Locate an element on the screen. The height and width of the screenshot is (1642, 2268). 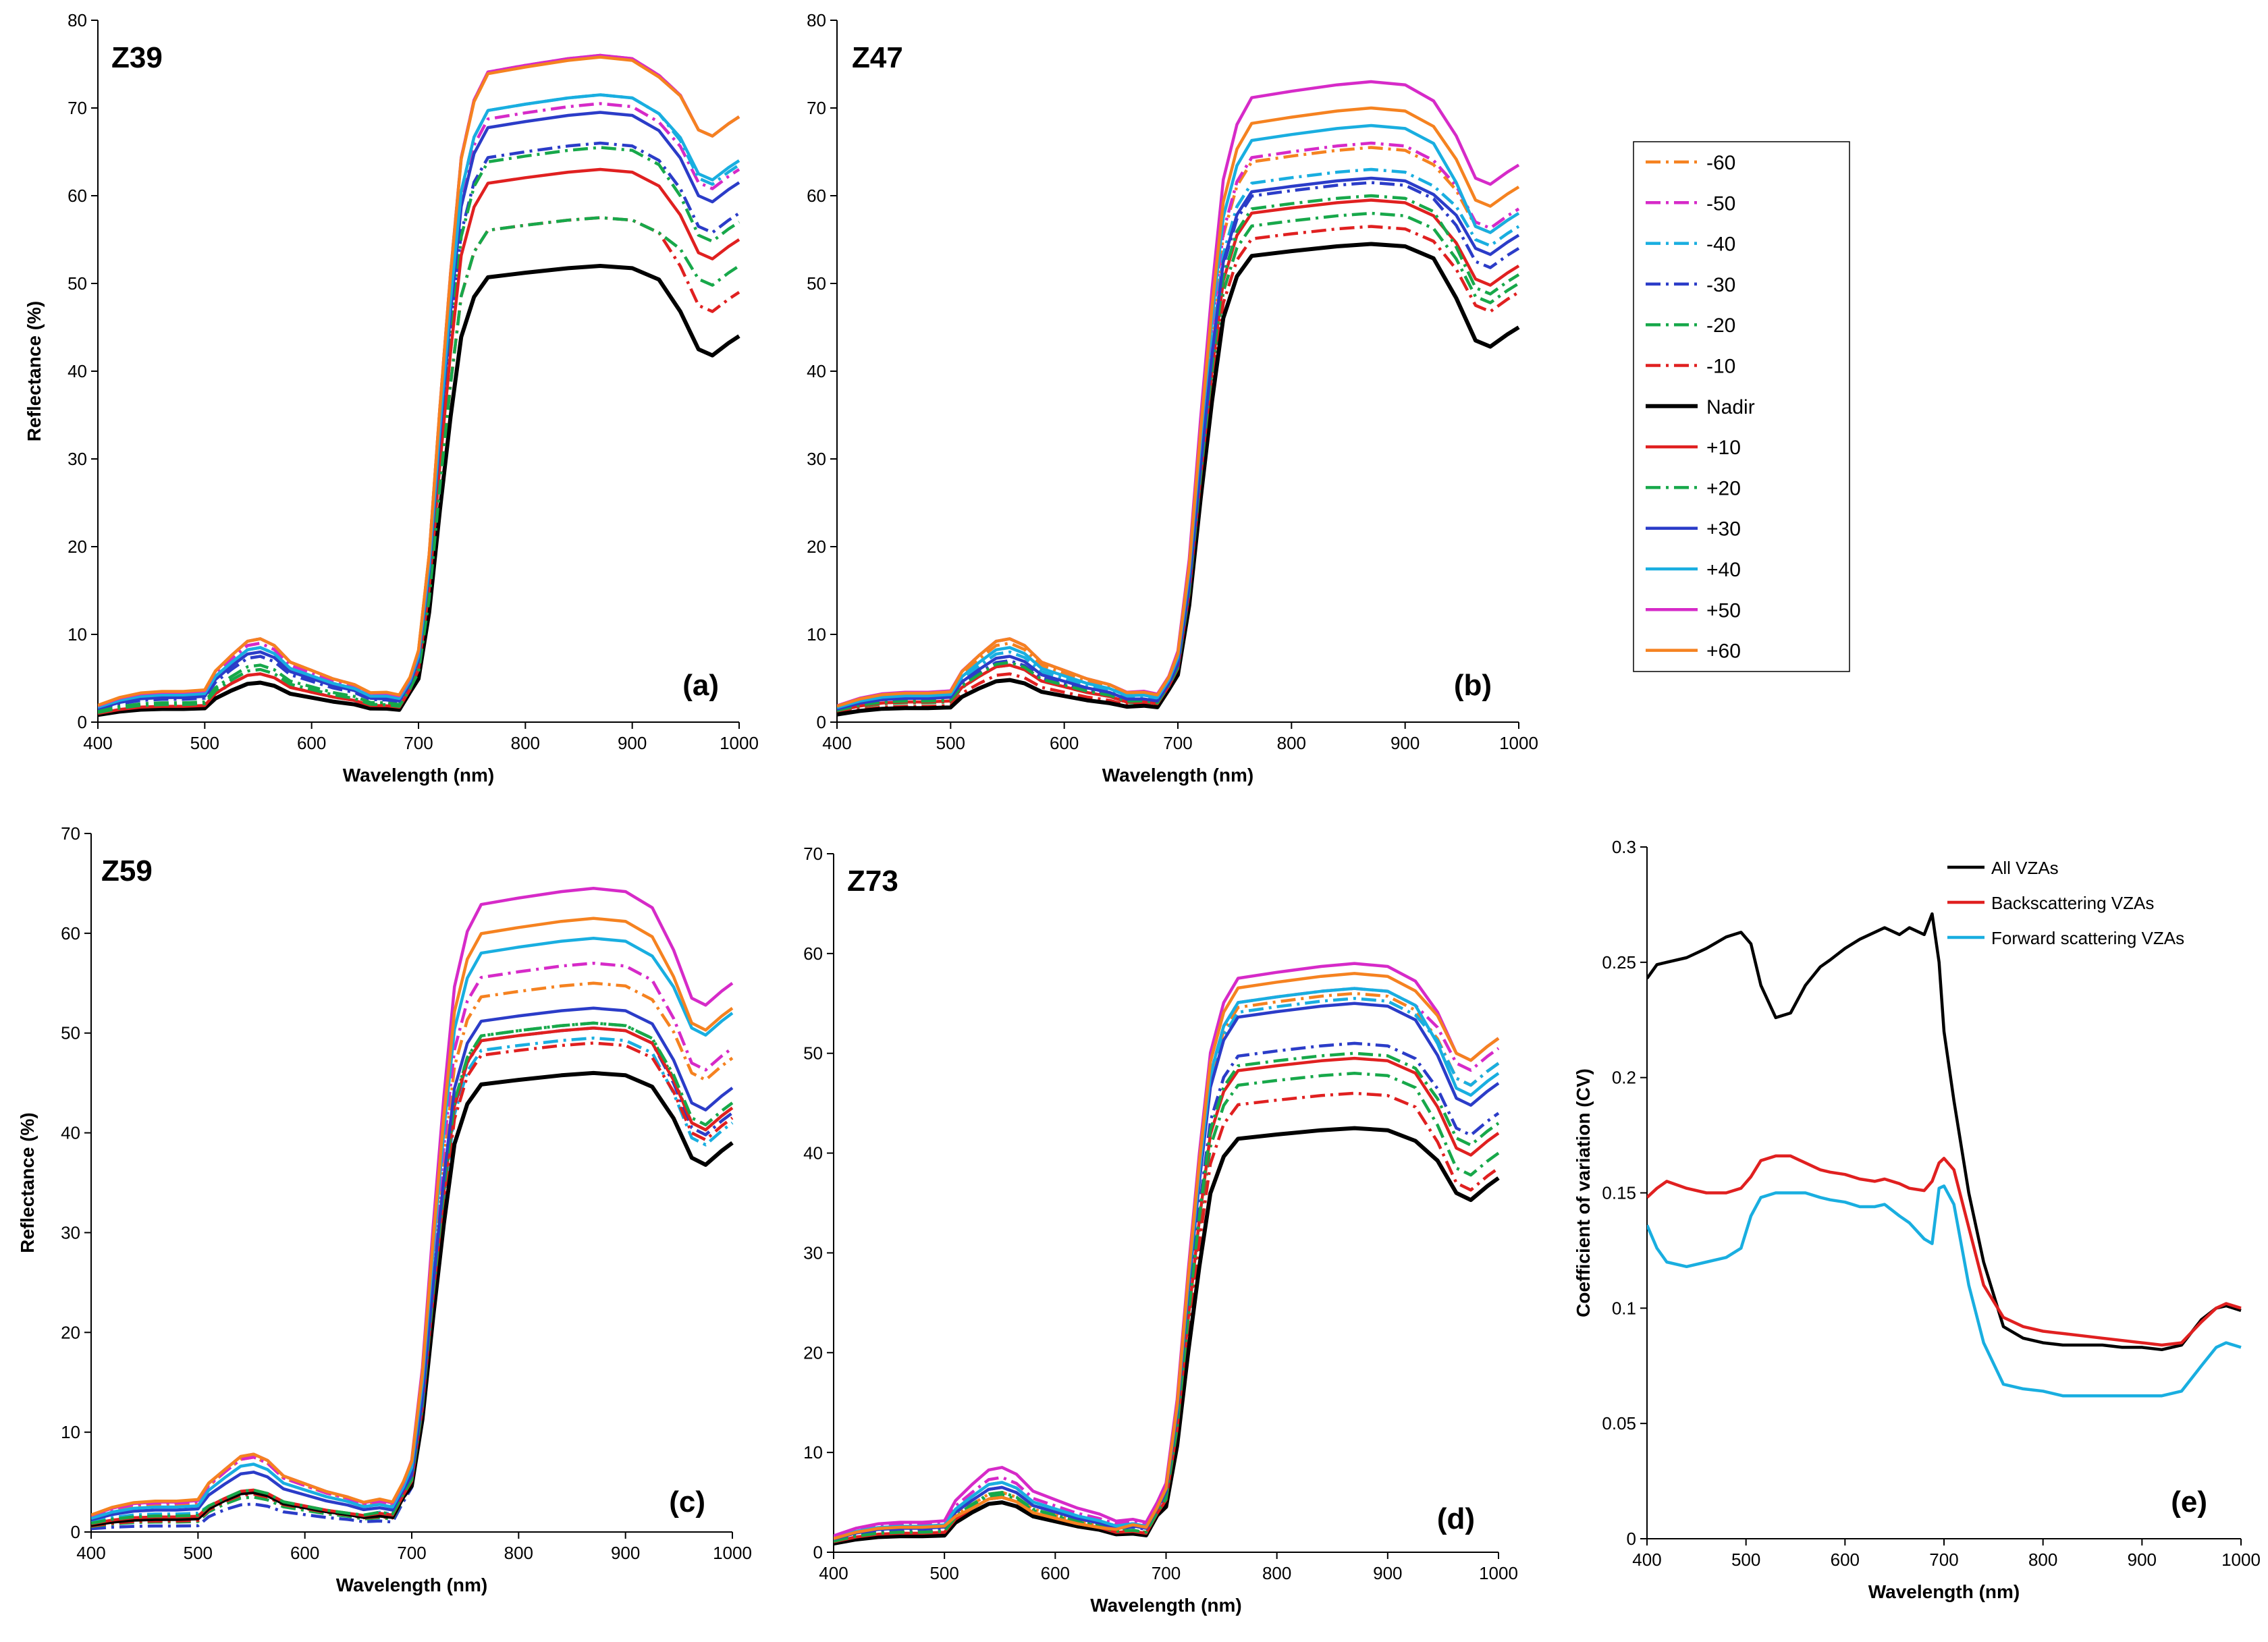
panel-label: (d) is located at coordinates (1456, 1518).